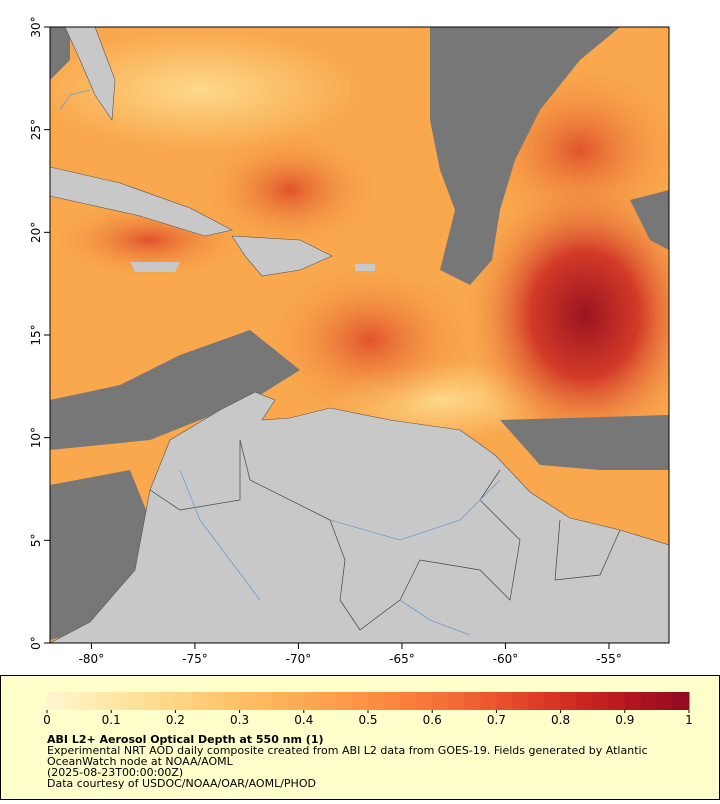 Image resolution: width=720 pixels, height=804 pixels. I want to click on colorbar: 0 0.1 0.2 0.3 0.4 0.5 0.6 0.7 0.8 0.9 1, so click(368, 709).